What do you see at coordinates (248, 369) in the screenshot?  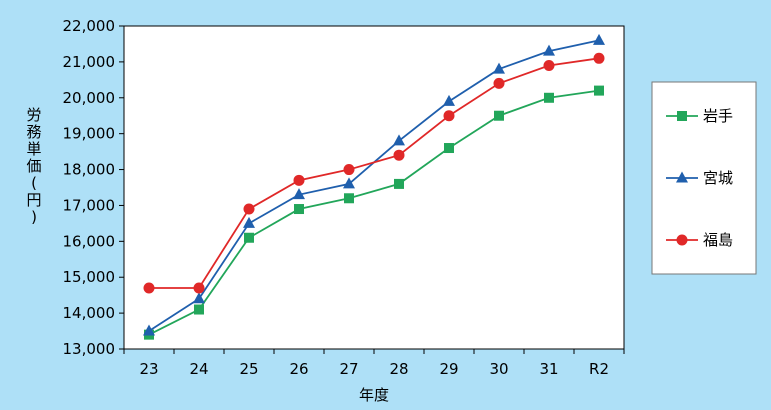 I see `x-tick-label: 25` at bounding box center [248, 369].